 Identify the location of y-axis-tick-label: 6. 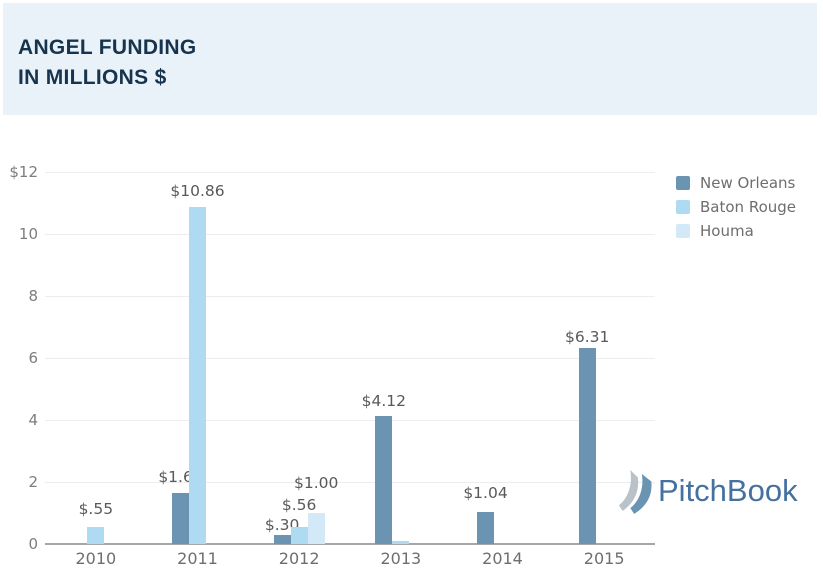
(33, 358).